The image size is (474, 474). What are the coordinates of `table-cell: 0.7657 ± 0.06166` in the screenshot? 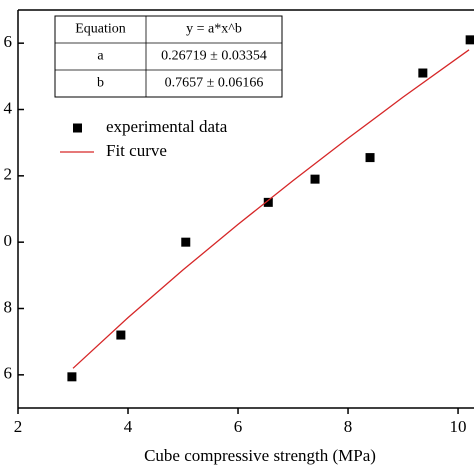 It's located at (214, 83).